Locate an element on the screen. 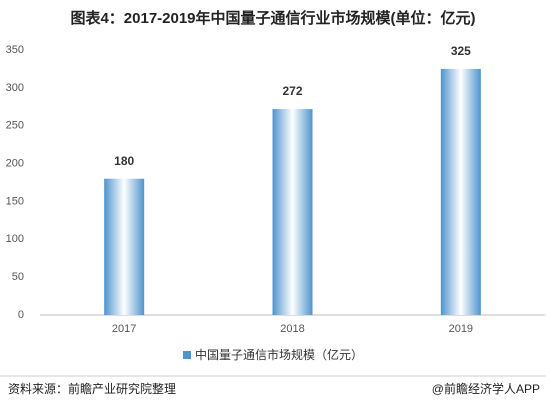 This screenshot has height=409, width=546. y-tick-label: 350 is located at coordinates (15, 50).